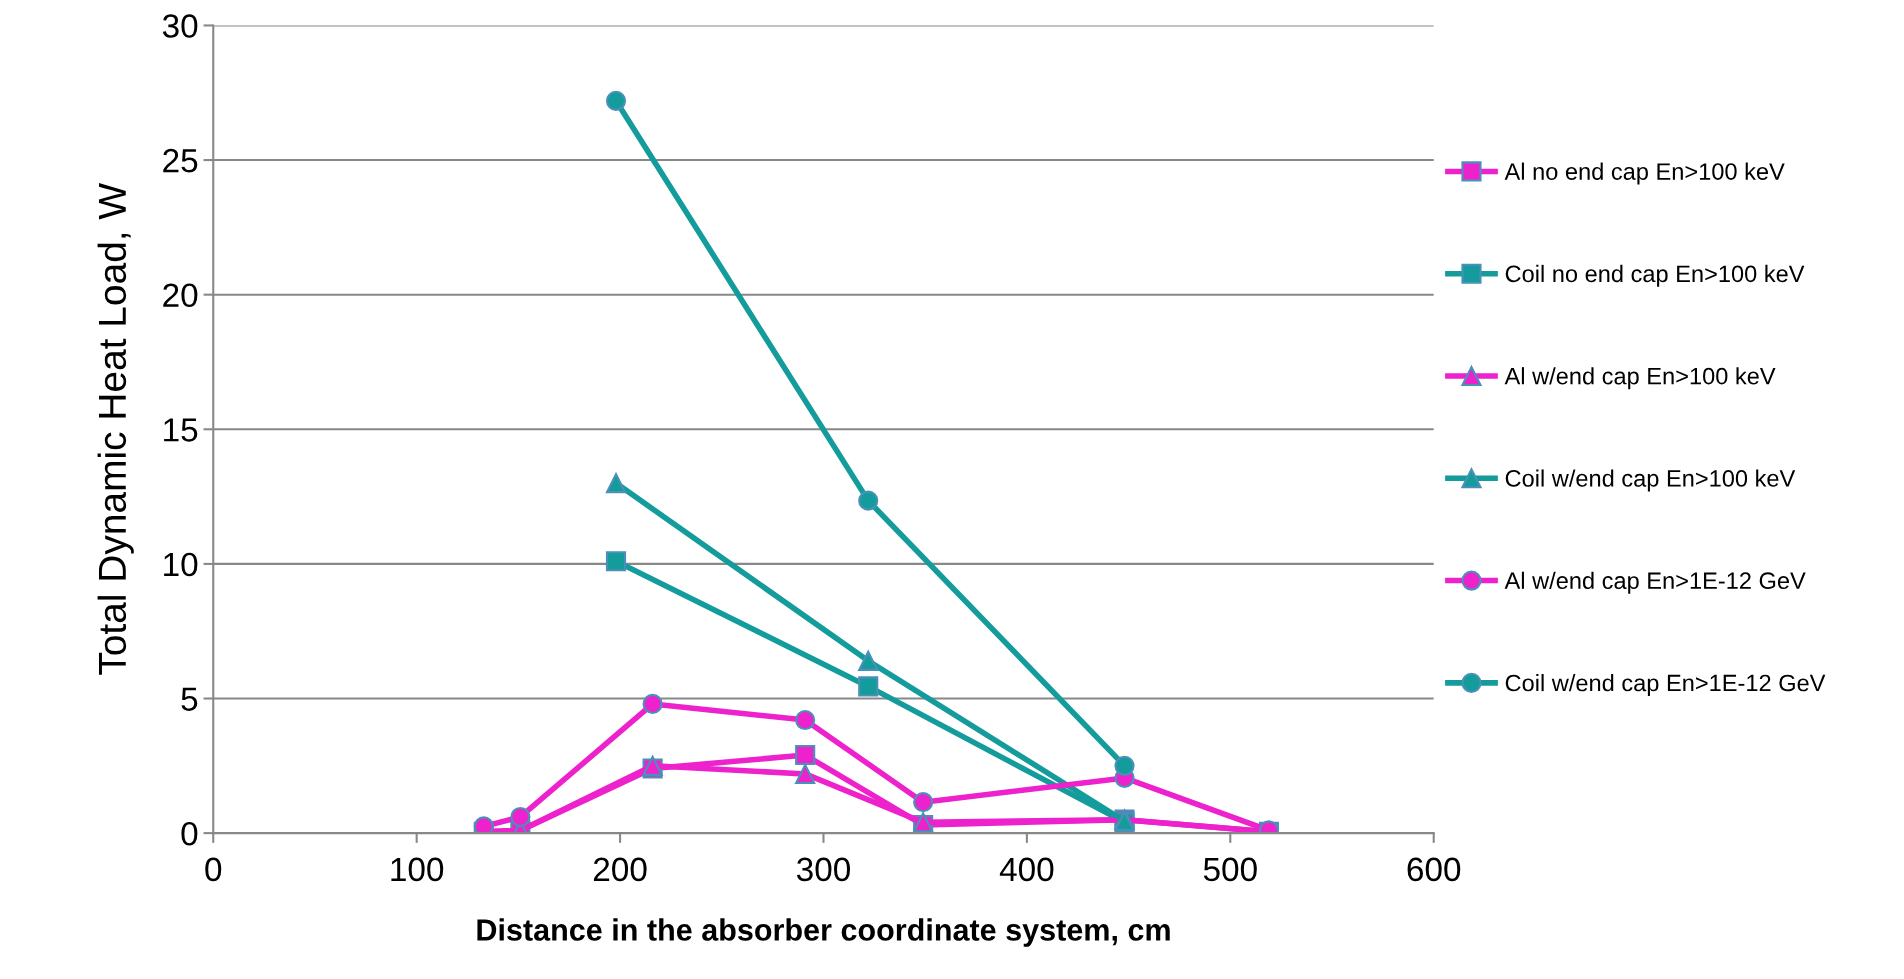  Describe the element at coordinates (417, 869) in the screenshot. I see `x-tick-label: 100` at that location.